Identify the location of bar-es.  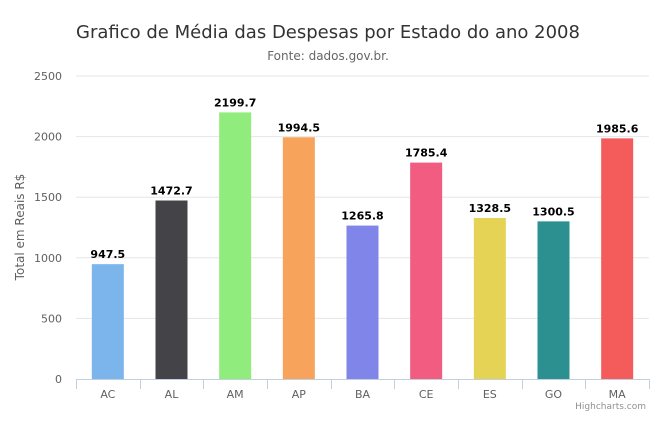
(489, 298).